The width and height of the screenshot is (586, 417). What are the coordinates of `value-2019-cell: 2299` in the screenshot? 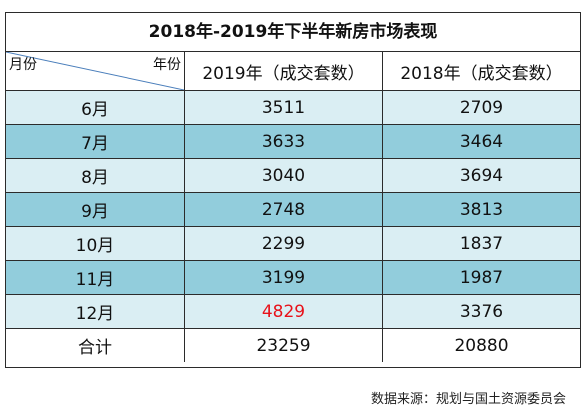 It's located at (284, 243).